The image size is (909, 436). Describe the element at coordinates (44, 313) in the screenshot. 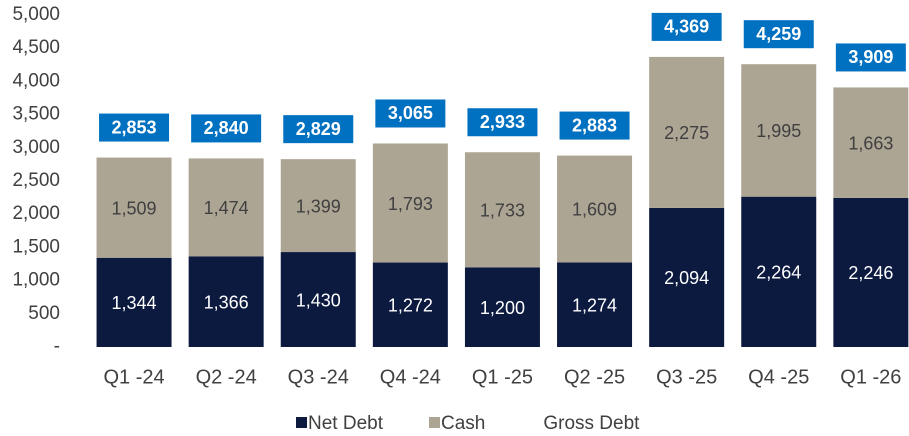

I see `y-tick-label: 500` at that location.